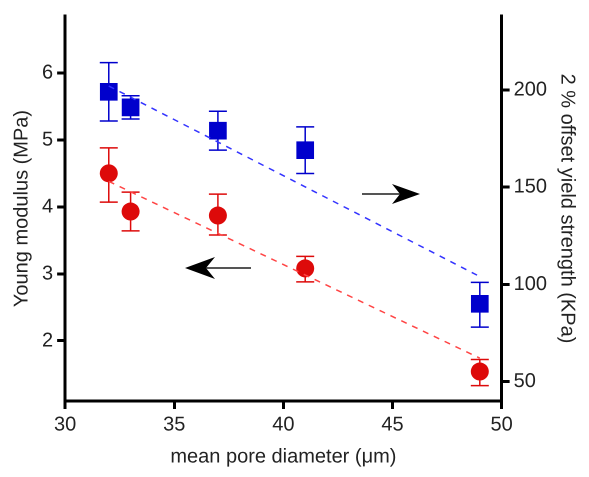 Image resolution: width=589 pixels, height=477 pixels. What do you see at coordinates (283, 457) in the screenshot?
I see `x-axis-title: mean pore diameter (μm)` at bounding box center [283, 457].